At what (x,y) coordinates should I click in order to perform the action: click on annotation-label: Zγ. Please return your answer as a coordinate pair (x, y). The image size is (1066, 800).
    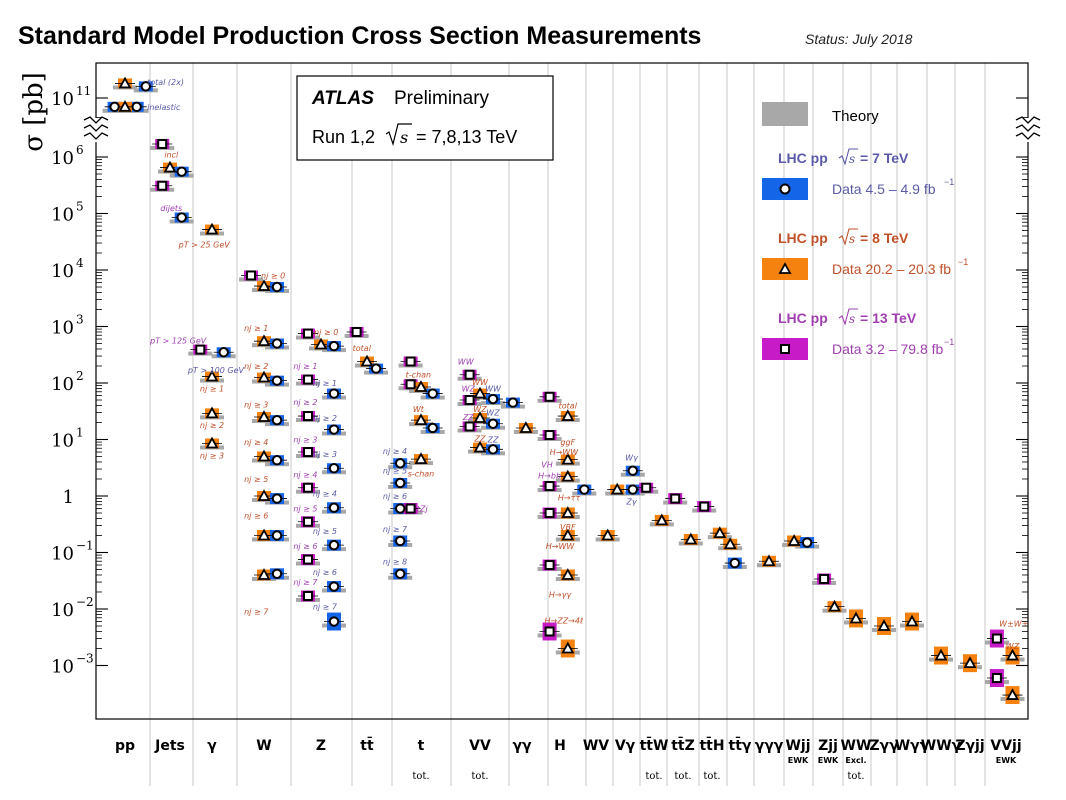
    Looking at the image, I should click on (631, 501).